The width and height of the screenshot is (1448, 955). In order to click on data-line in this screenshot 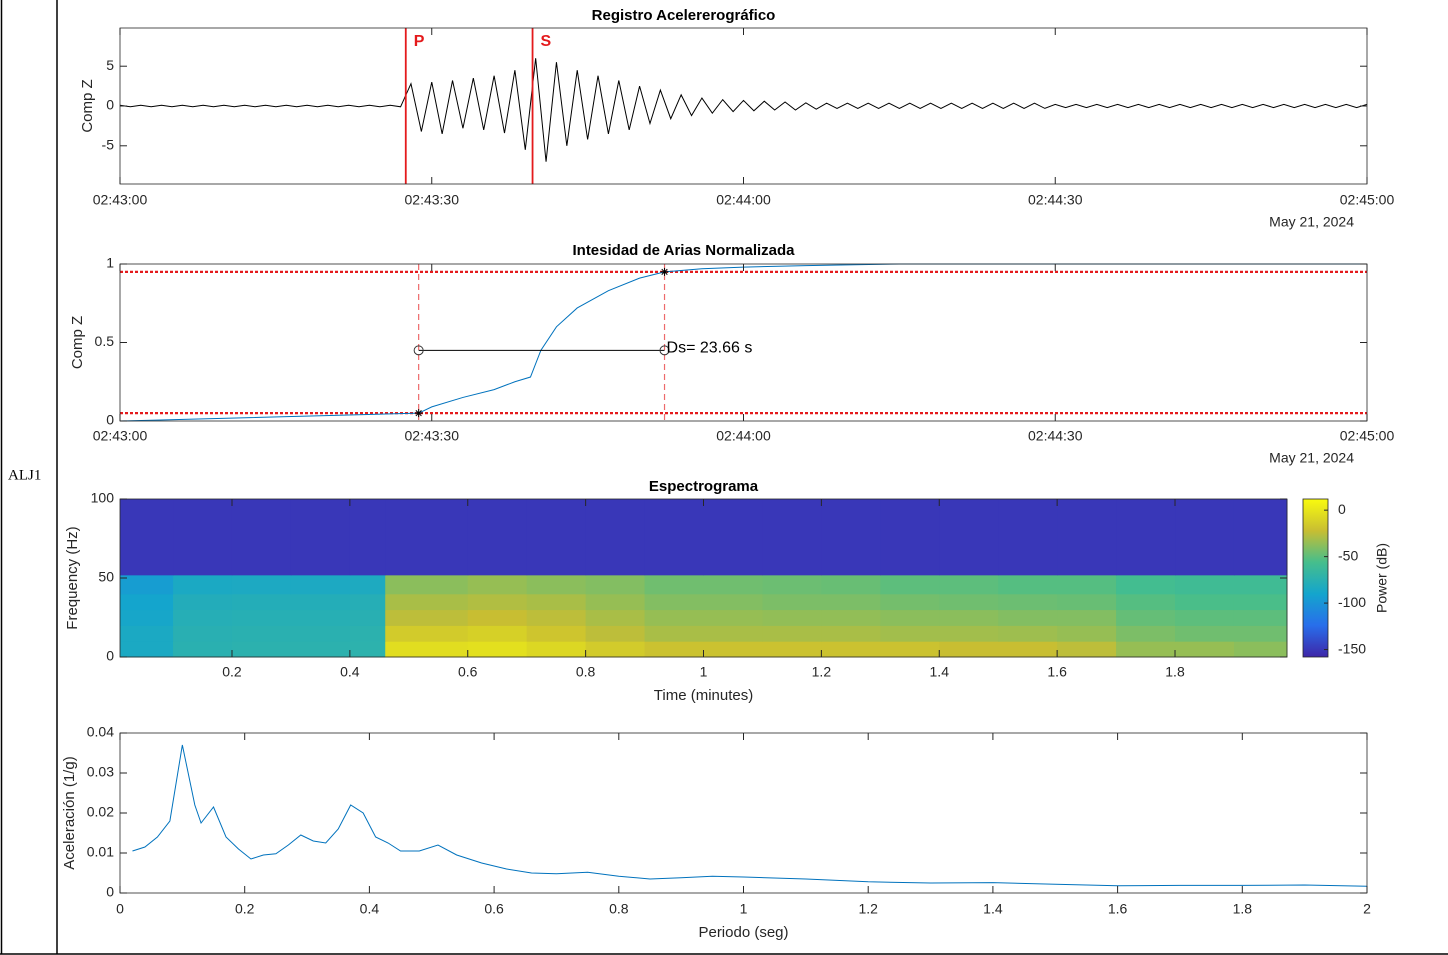, I will do `click(750, 815)`.